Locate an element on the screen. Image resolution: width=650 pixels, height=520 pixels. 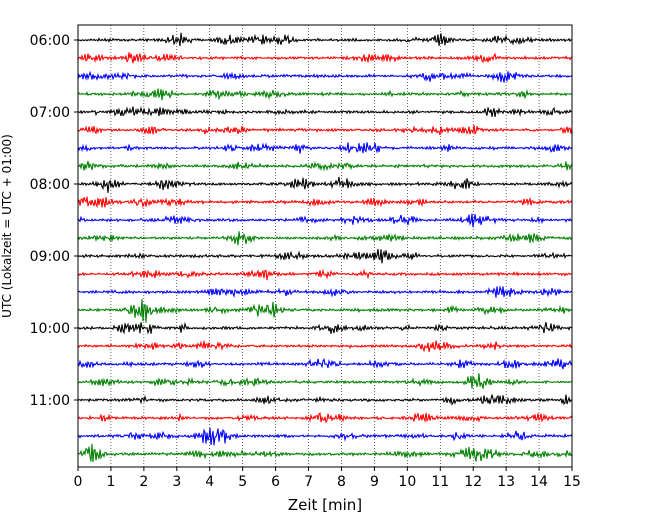
y-tick-label-4: 10:00 is located at coordinates (50, 329).